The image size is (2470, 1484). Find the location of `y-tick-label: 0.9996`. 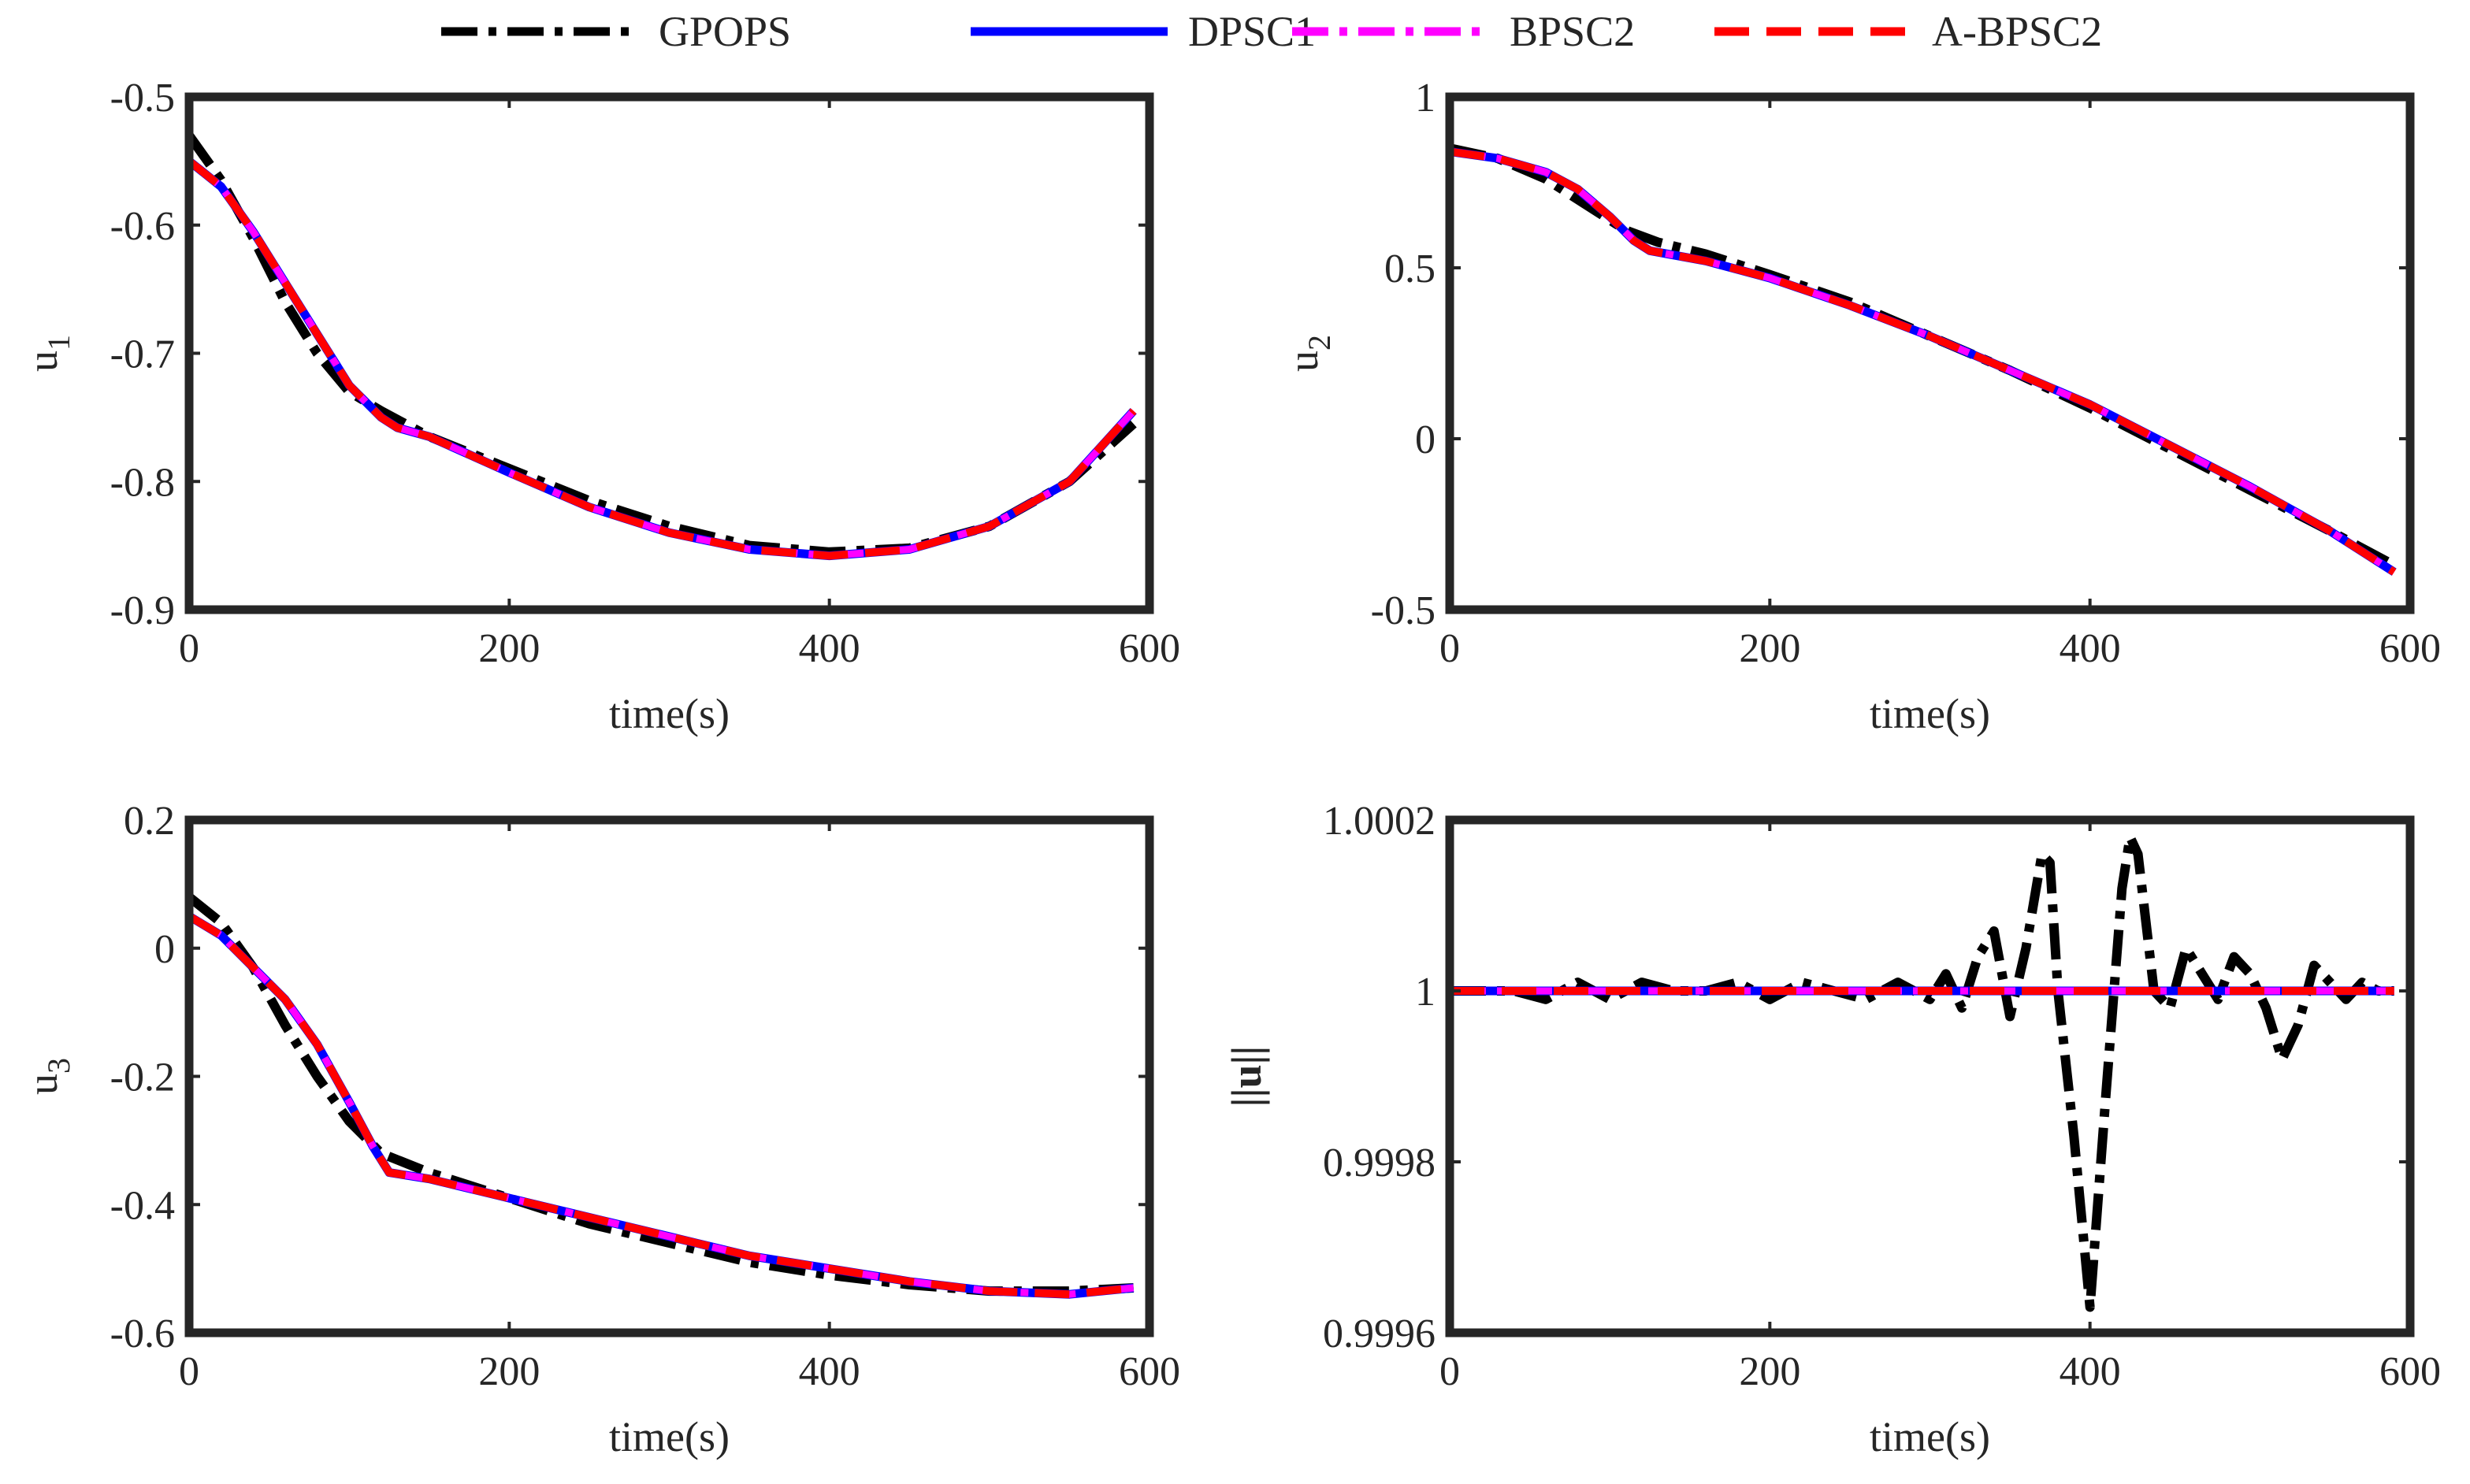

y-tick-label: 0.9996 is located at coordinates (1379, 1333).